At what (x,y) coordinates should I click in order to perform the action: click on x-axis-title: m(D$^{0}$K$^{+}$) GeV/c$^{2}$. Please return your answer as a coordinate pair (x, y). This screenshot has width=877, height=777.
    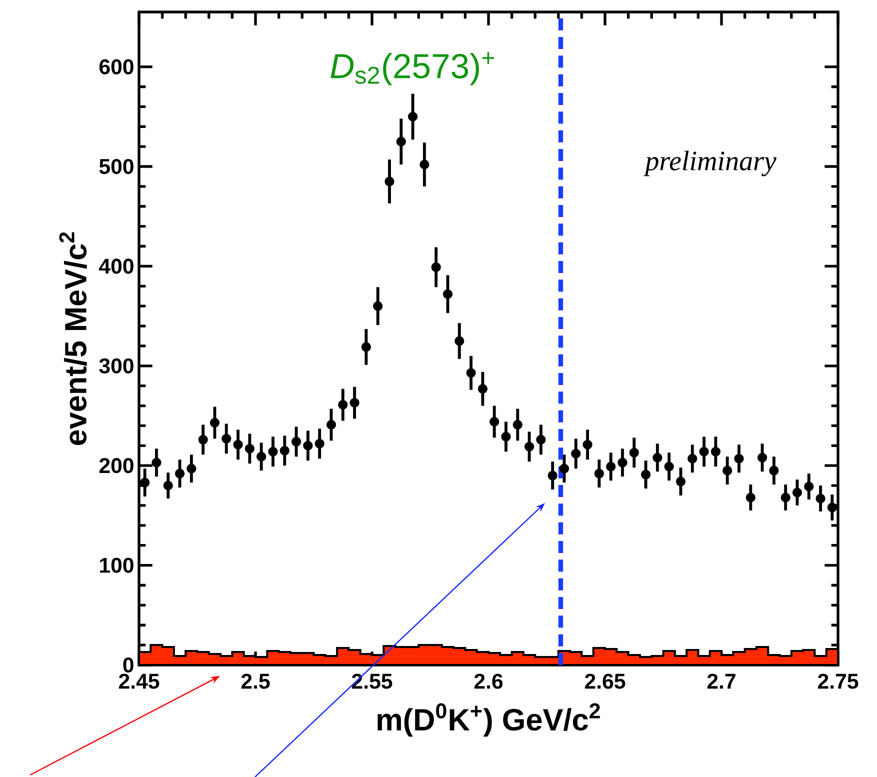
    Looking at the image, I should click on (489, 720).